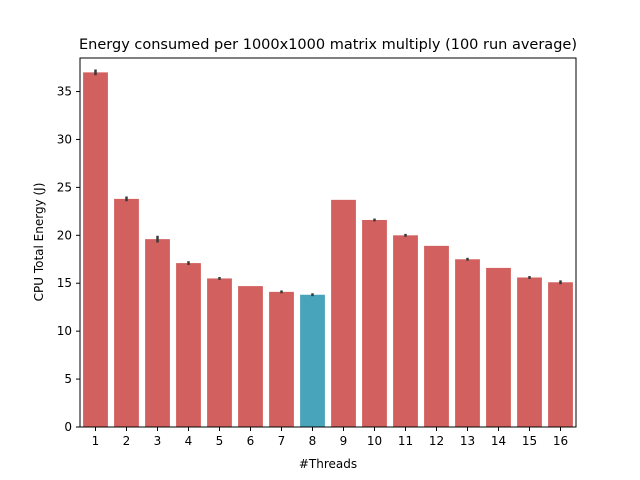 This screenshot has width=640, height=480. Describe the element at coordinates (127, 441) in the screenshot. I see `x-tick-label: 2` at that location.